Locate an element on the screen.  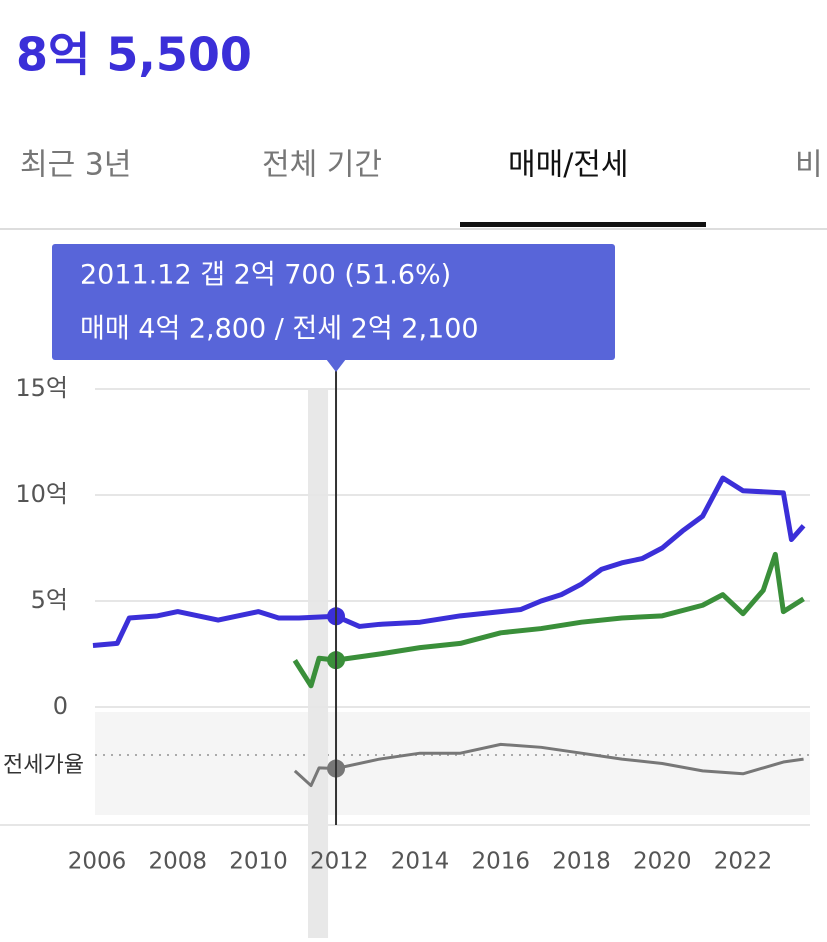
tab: 매매/전세 is located at coordinates (568, 165).